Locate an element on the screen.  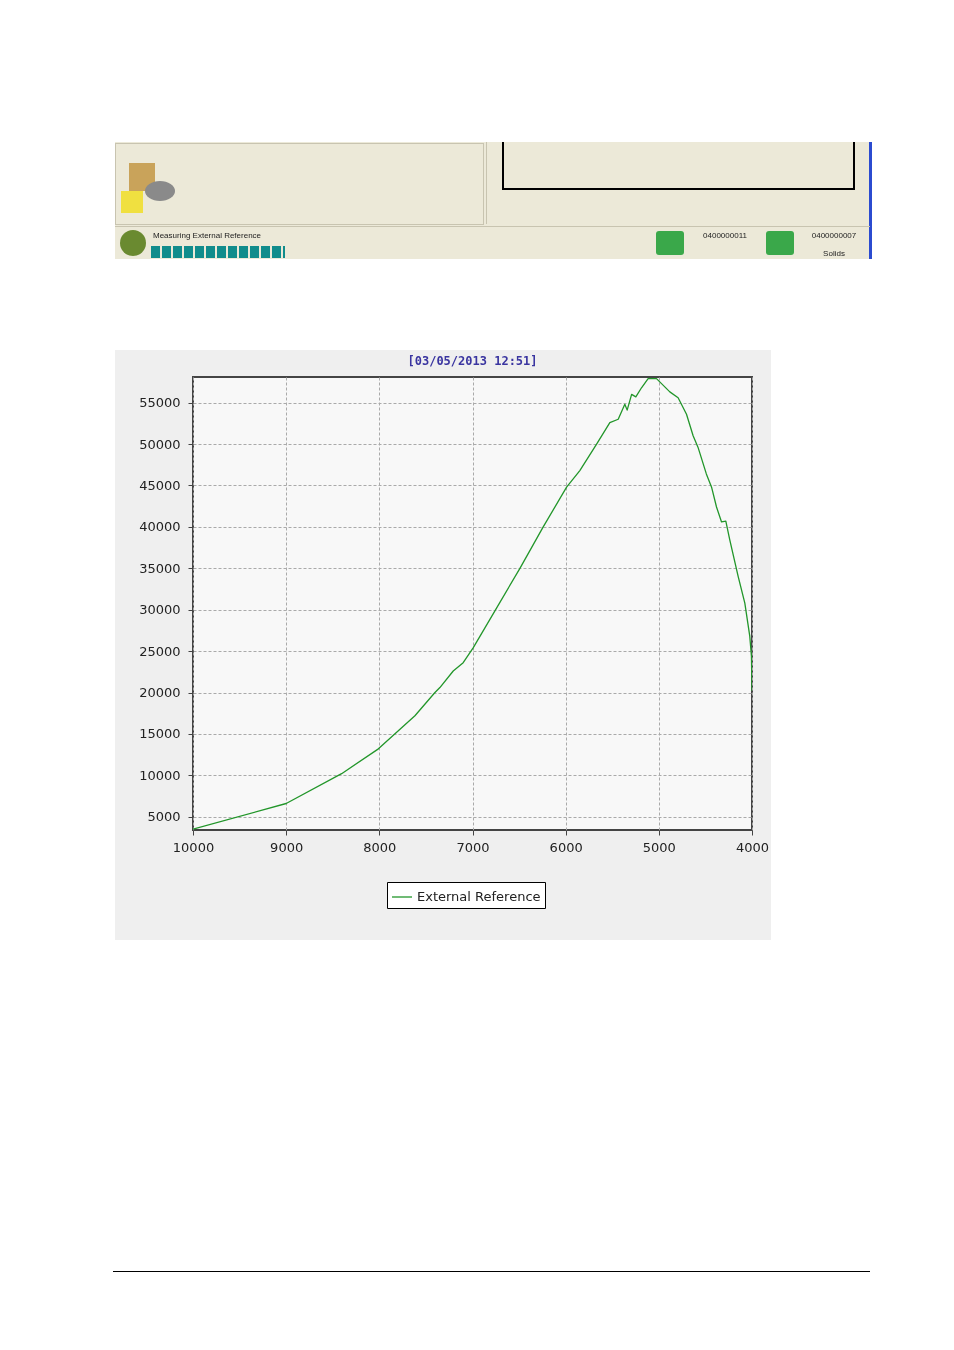
x-tick-label: 5000 is located at coordinates (659, 847).